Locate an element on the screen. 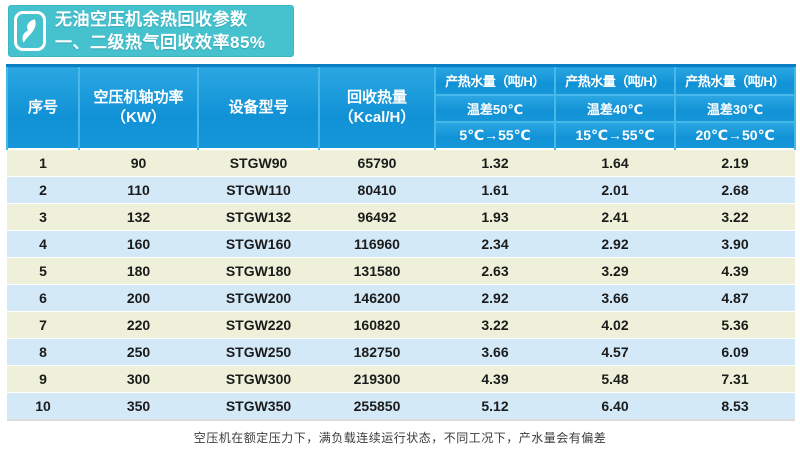 The height and width of the screenshot is (452, 800). cell-recovered-heat: 65790 is located at coordinates (377, 162).